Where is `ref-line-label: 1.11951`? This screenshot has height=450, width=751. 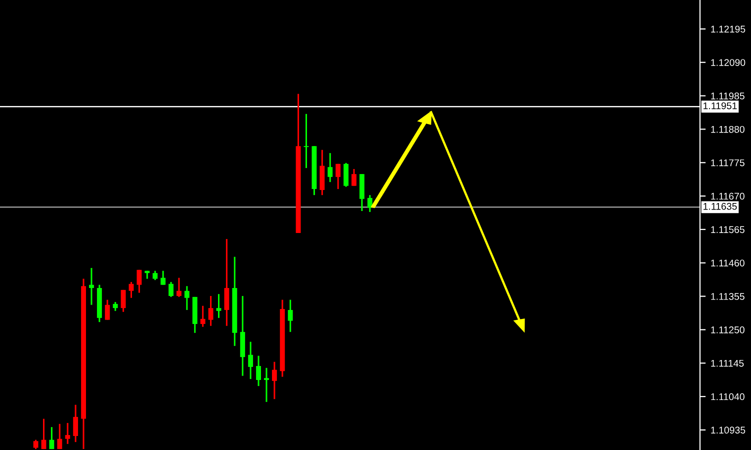
ref-line-label: 1.11951 is located at coordinates (720, 106).